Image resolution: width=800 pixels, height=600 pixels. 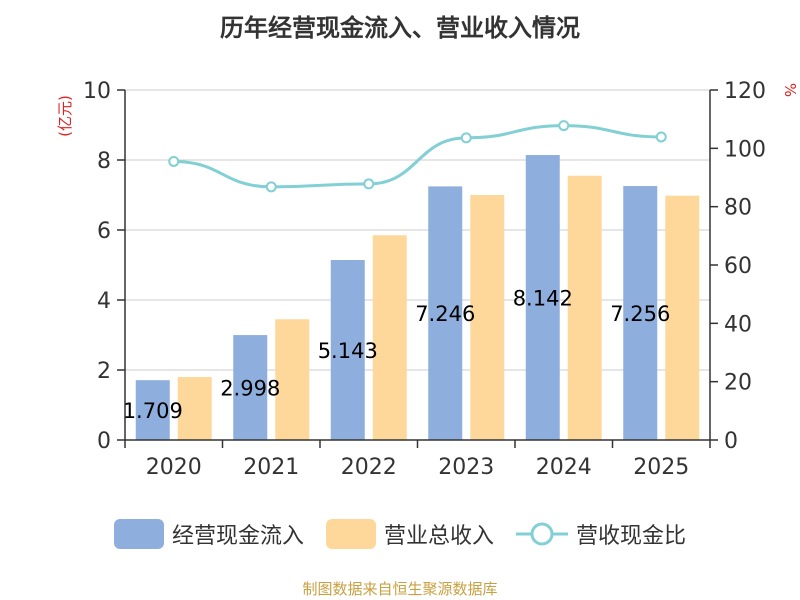 I want to click on legend-swatch-cash-inflow, so click(x=138, y=534).